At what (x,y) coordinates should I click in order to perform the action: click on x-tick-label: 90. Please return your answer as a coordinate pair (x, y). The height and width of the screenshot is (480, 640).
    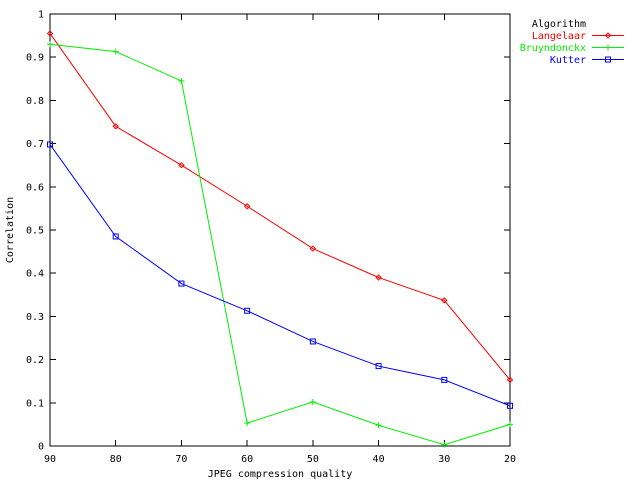
    Looking at the image, I should click on (50, 459).